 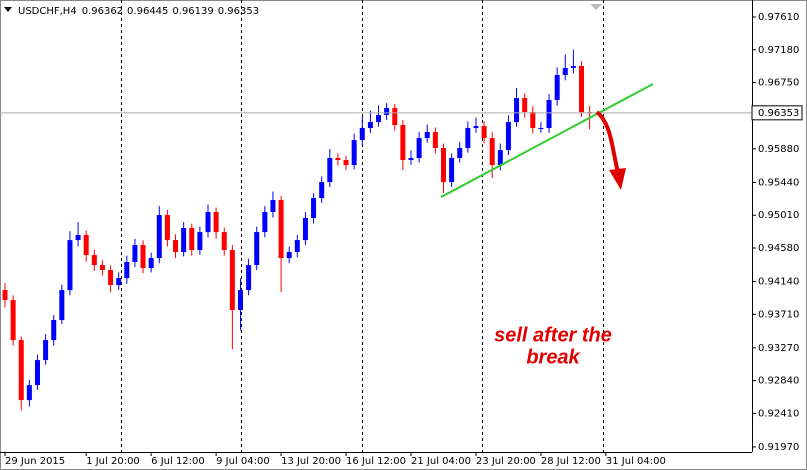 I want to click on red-arrow, so click(x=610, y=150).